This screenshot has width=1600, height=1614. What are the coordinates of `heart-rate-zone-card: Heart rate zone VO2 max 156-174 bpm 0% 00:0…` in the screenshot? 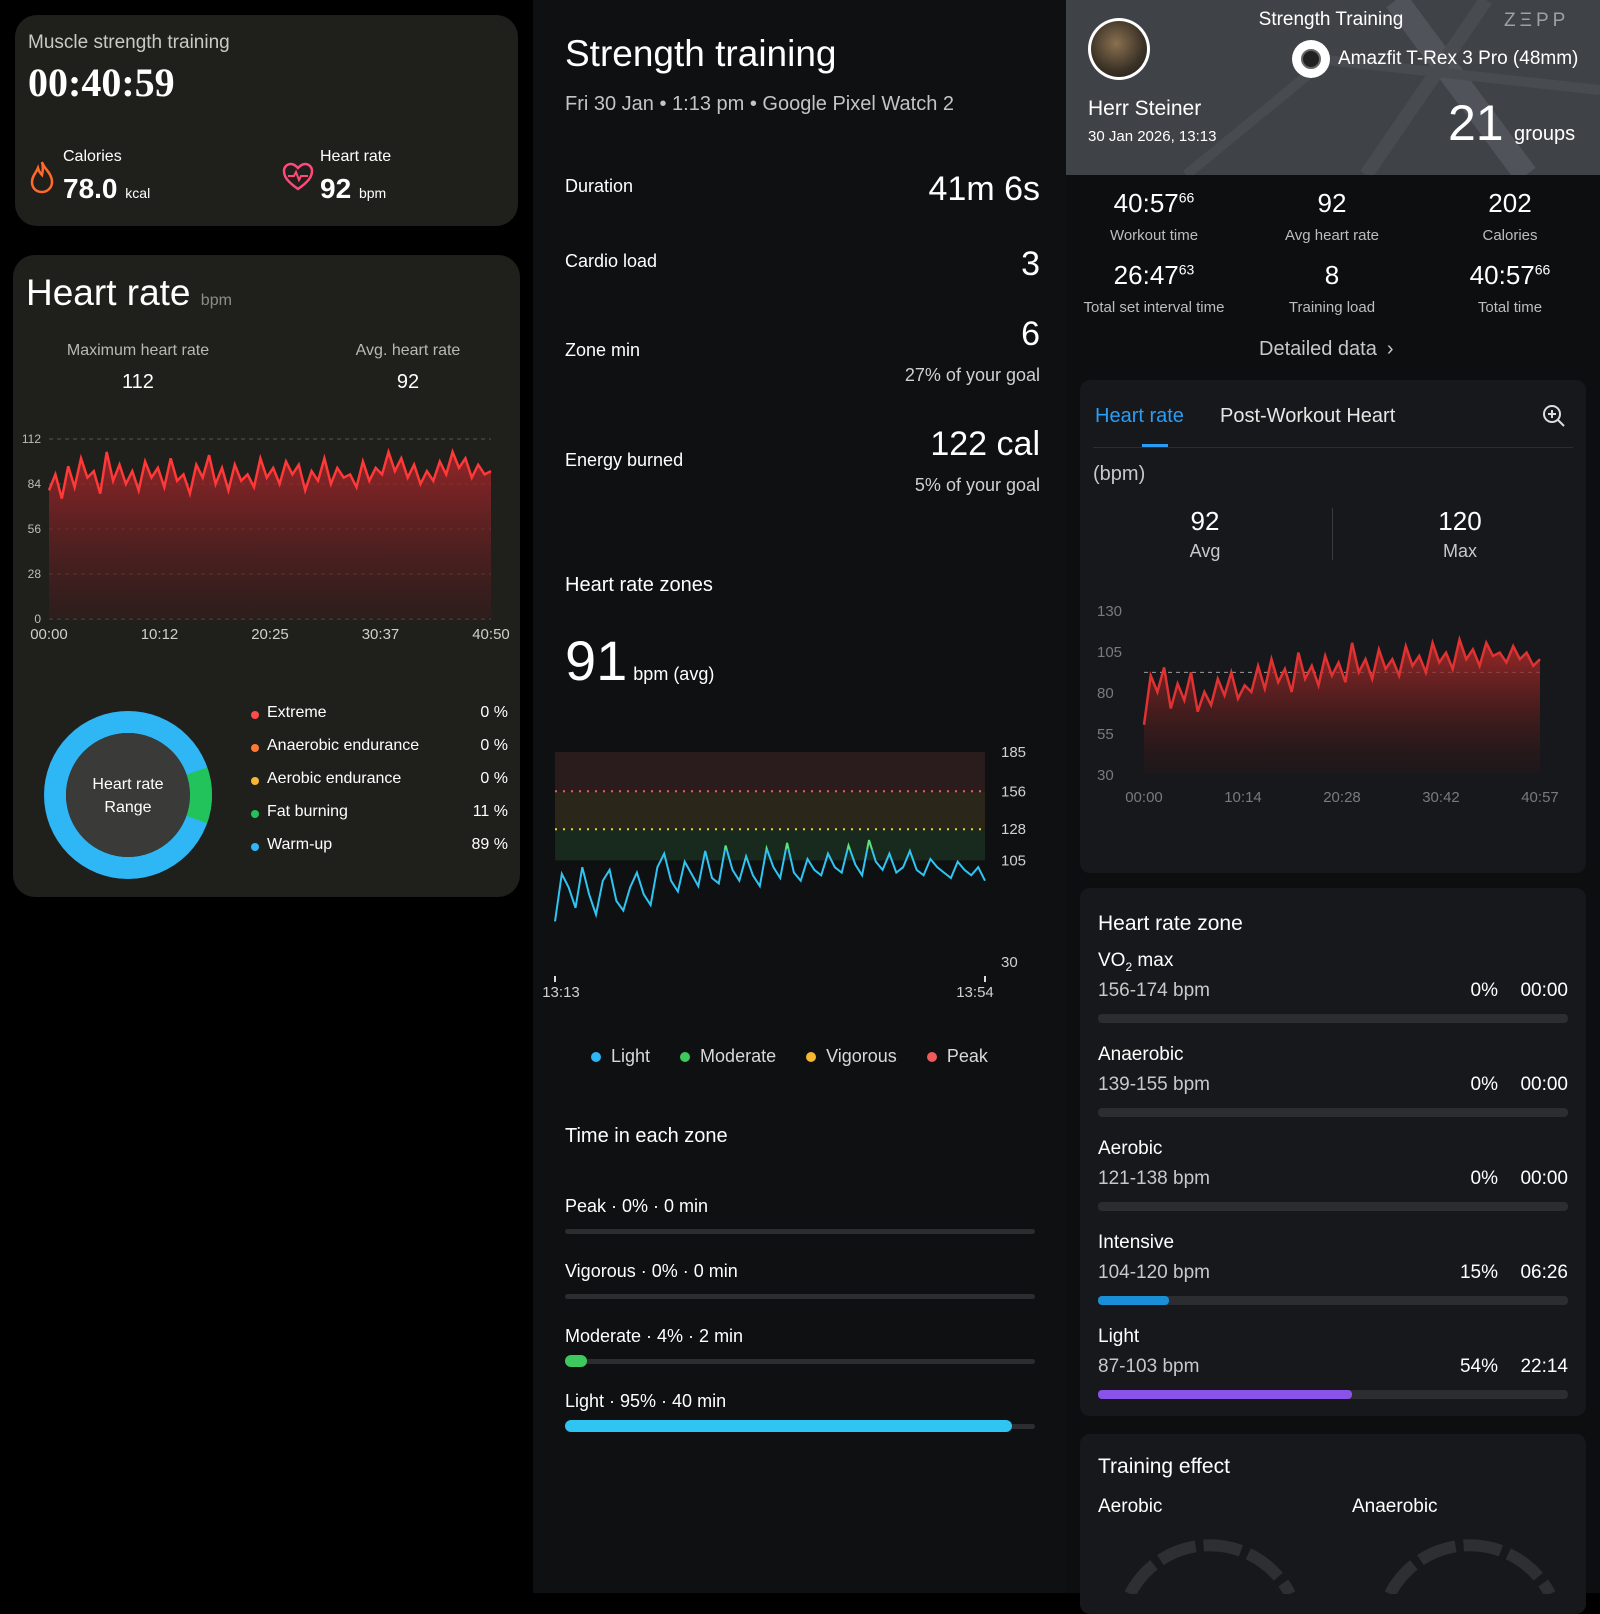 It's located at (1333, 1152).